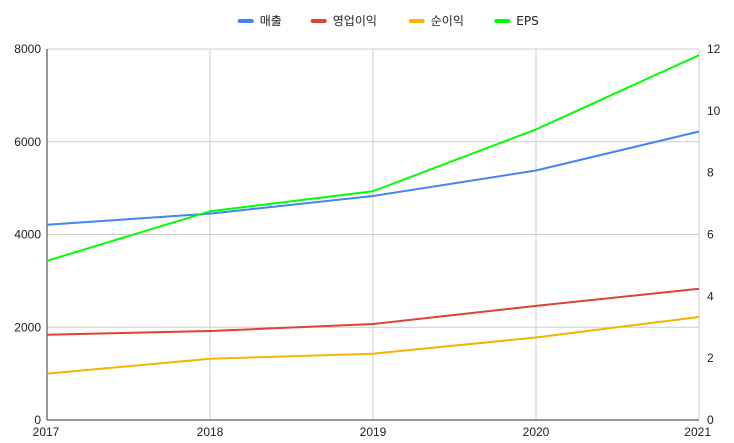  What do you see at coordinates (27, 327) in the screenshot?
I see `y-tick-label: 2000` at bounding box center [27, 327].